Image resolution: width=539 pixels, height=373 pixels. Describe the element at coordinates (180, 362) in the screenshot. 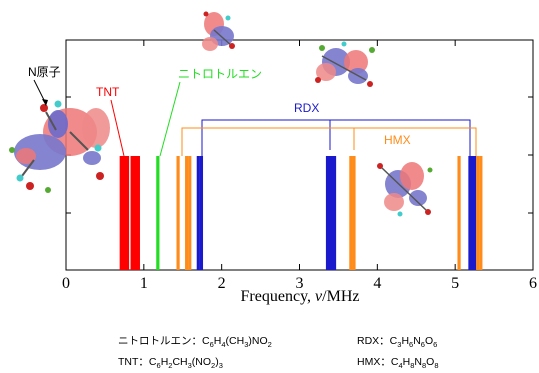

I see `formula-part: CH` at that location.